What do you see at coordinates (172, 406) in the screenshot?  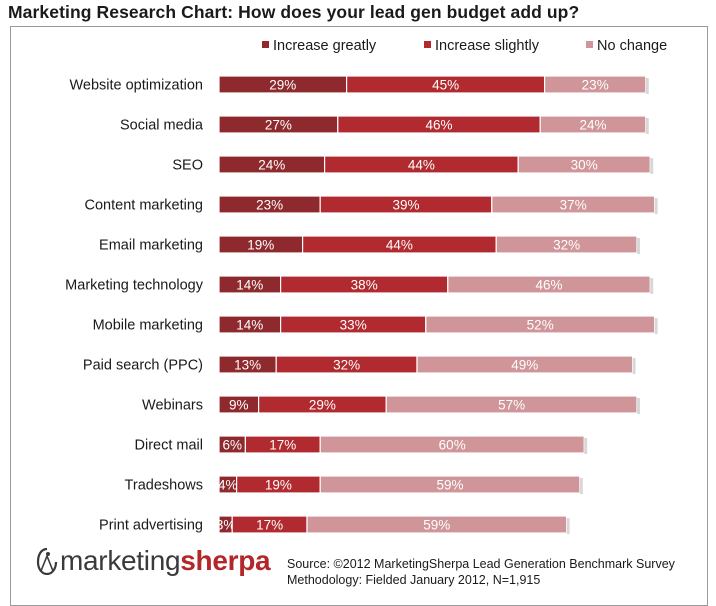 I see `category-label-webinars: Webinars` at bounding box center [172, 406].